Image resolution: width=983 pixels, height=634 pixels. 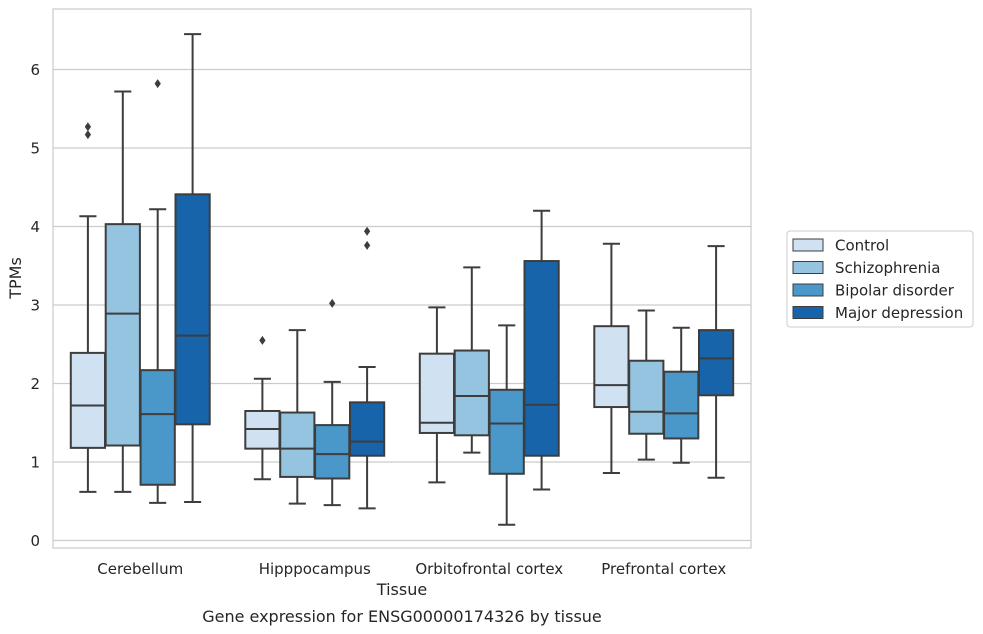 What do you see at coordinates (35, 149) in the screenshot?
I see `y-tick-label: 5` at bounding box center [35, 149].